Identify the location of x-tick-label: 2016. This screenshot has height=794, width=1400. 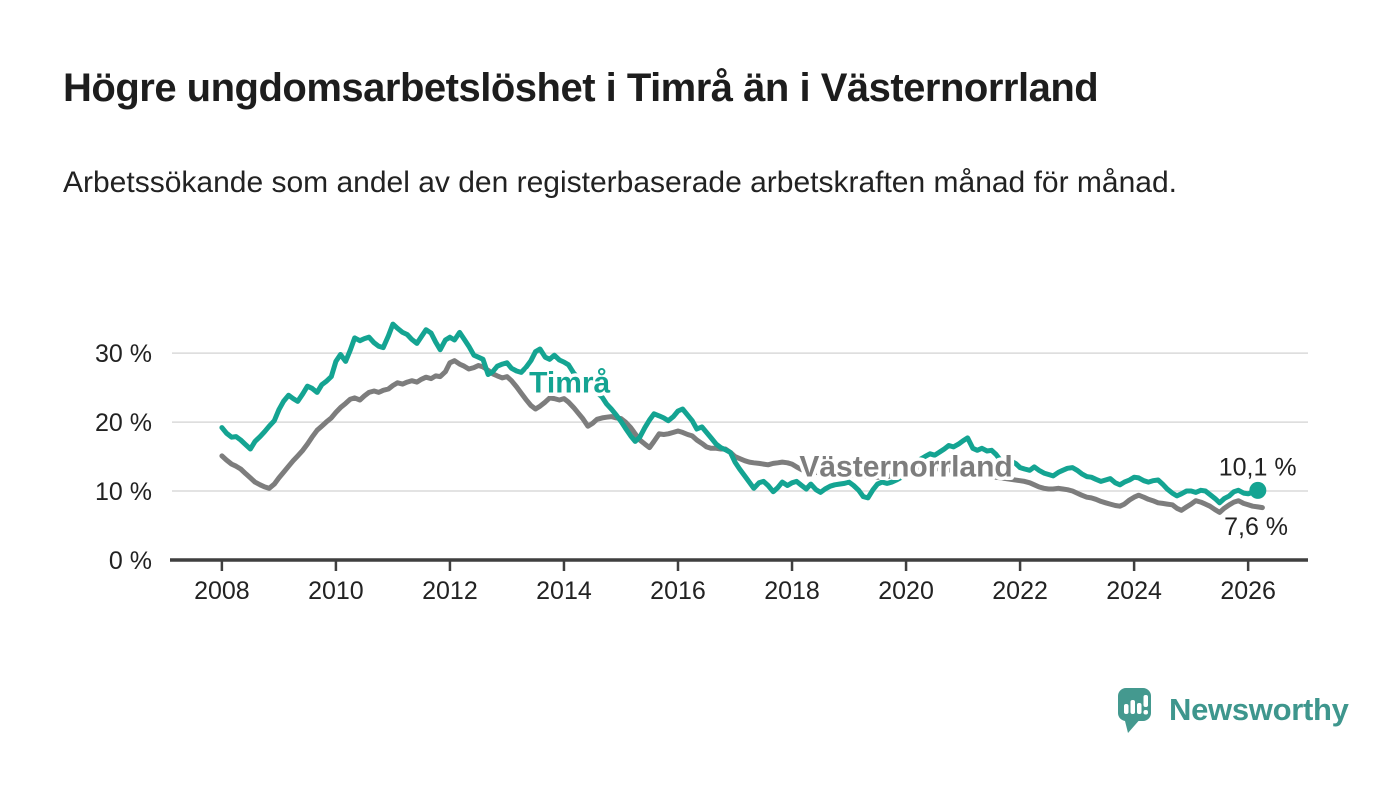
(678, 591).